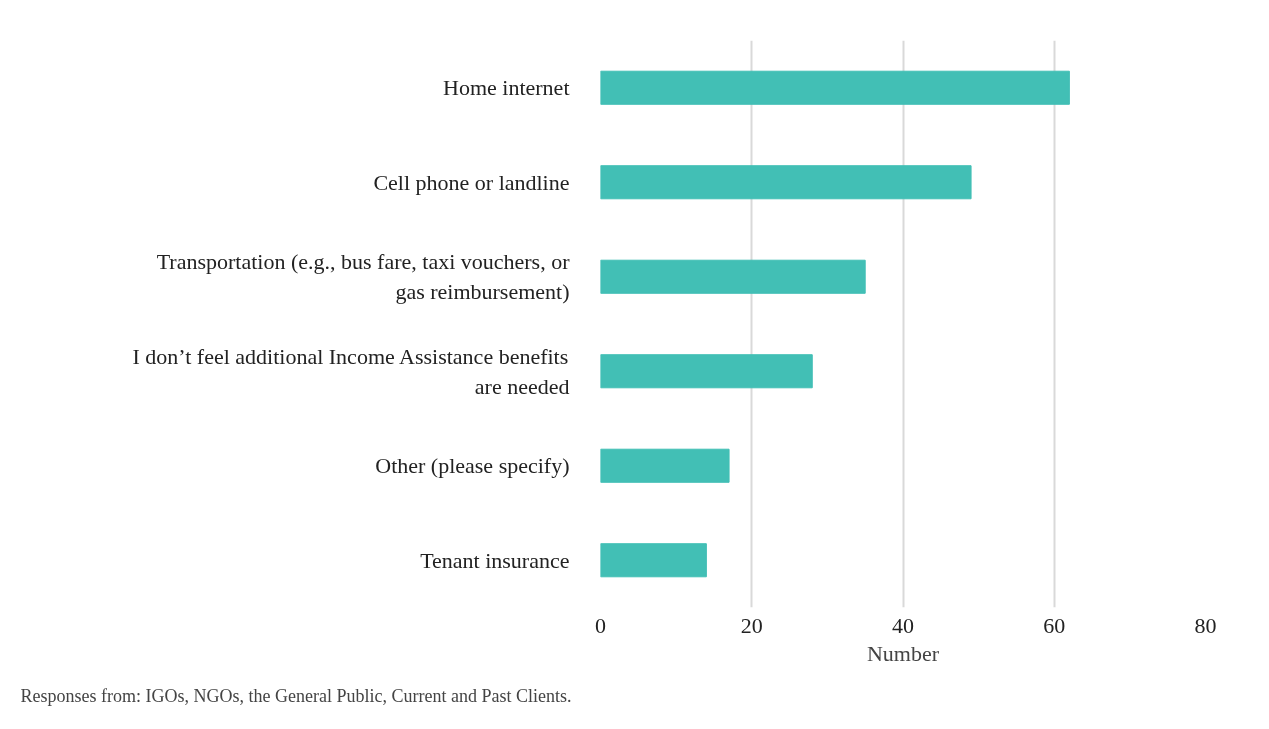  What do you see at coordinates (1205, 625) in the screenshot?
I see `x-tick-label: 80` at bounding box center [1205, 625].